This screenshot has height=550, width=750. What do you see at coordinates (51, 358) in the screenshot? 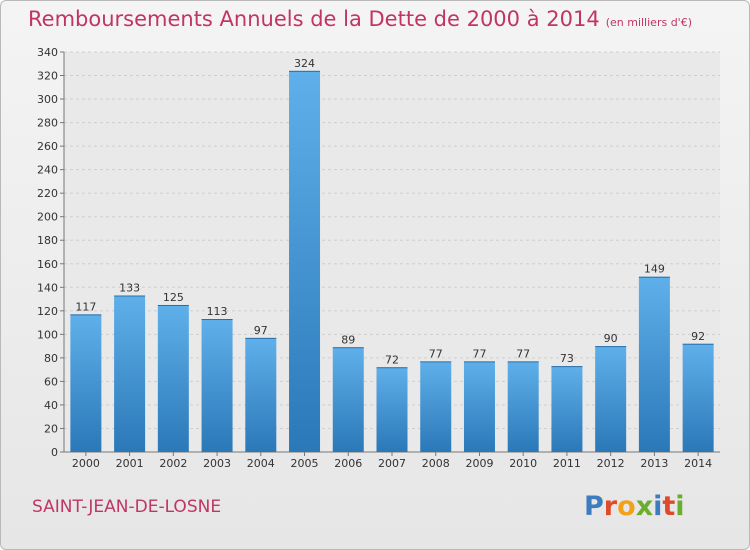
I see `y-tick-label: 80` at bounding box center [51, 358].